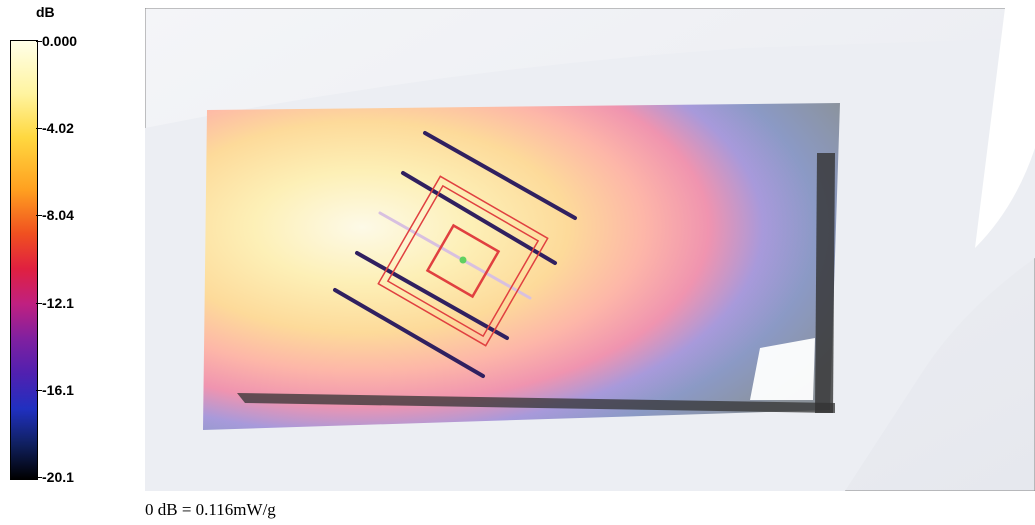  I want to click on colorbar-unit: dB, so click(45, 12).